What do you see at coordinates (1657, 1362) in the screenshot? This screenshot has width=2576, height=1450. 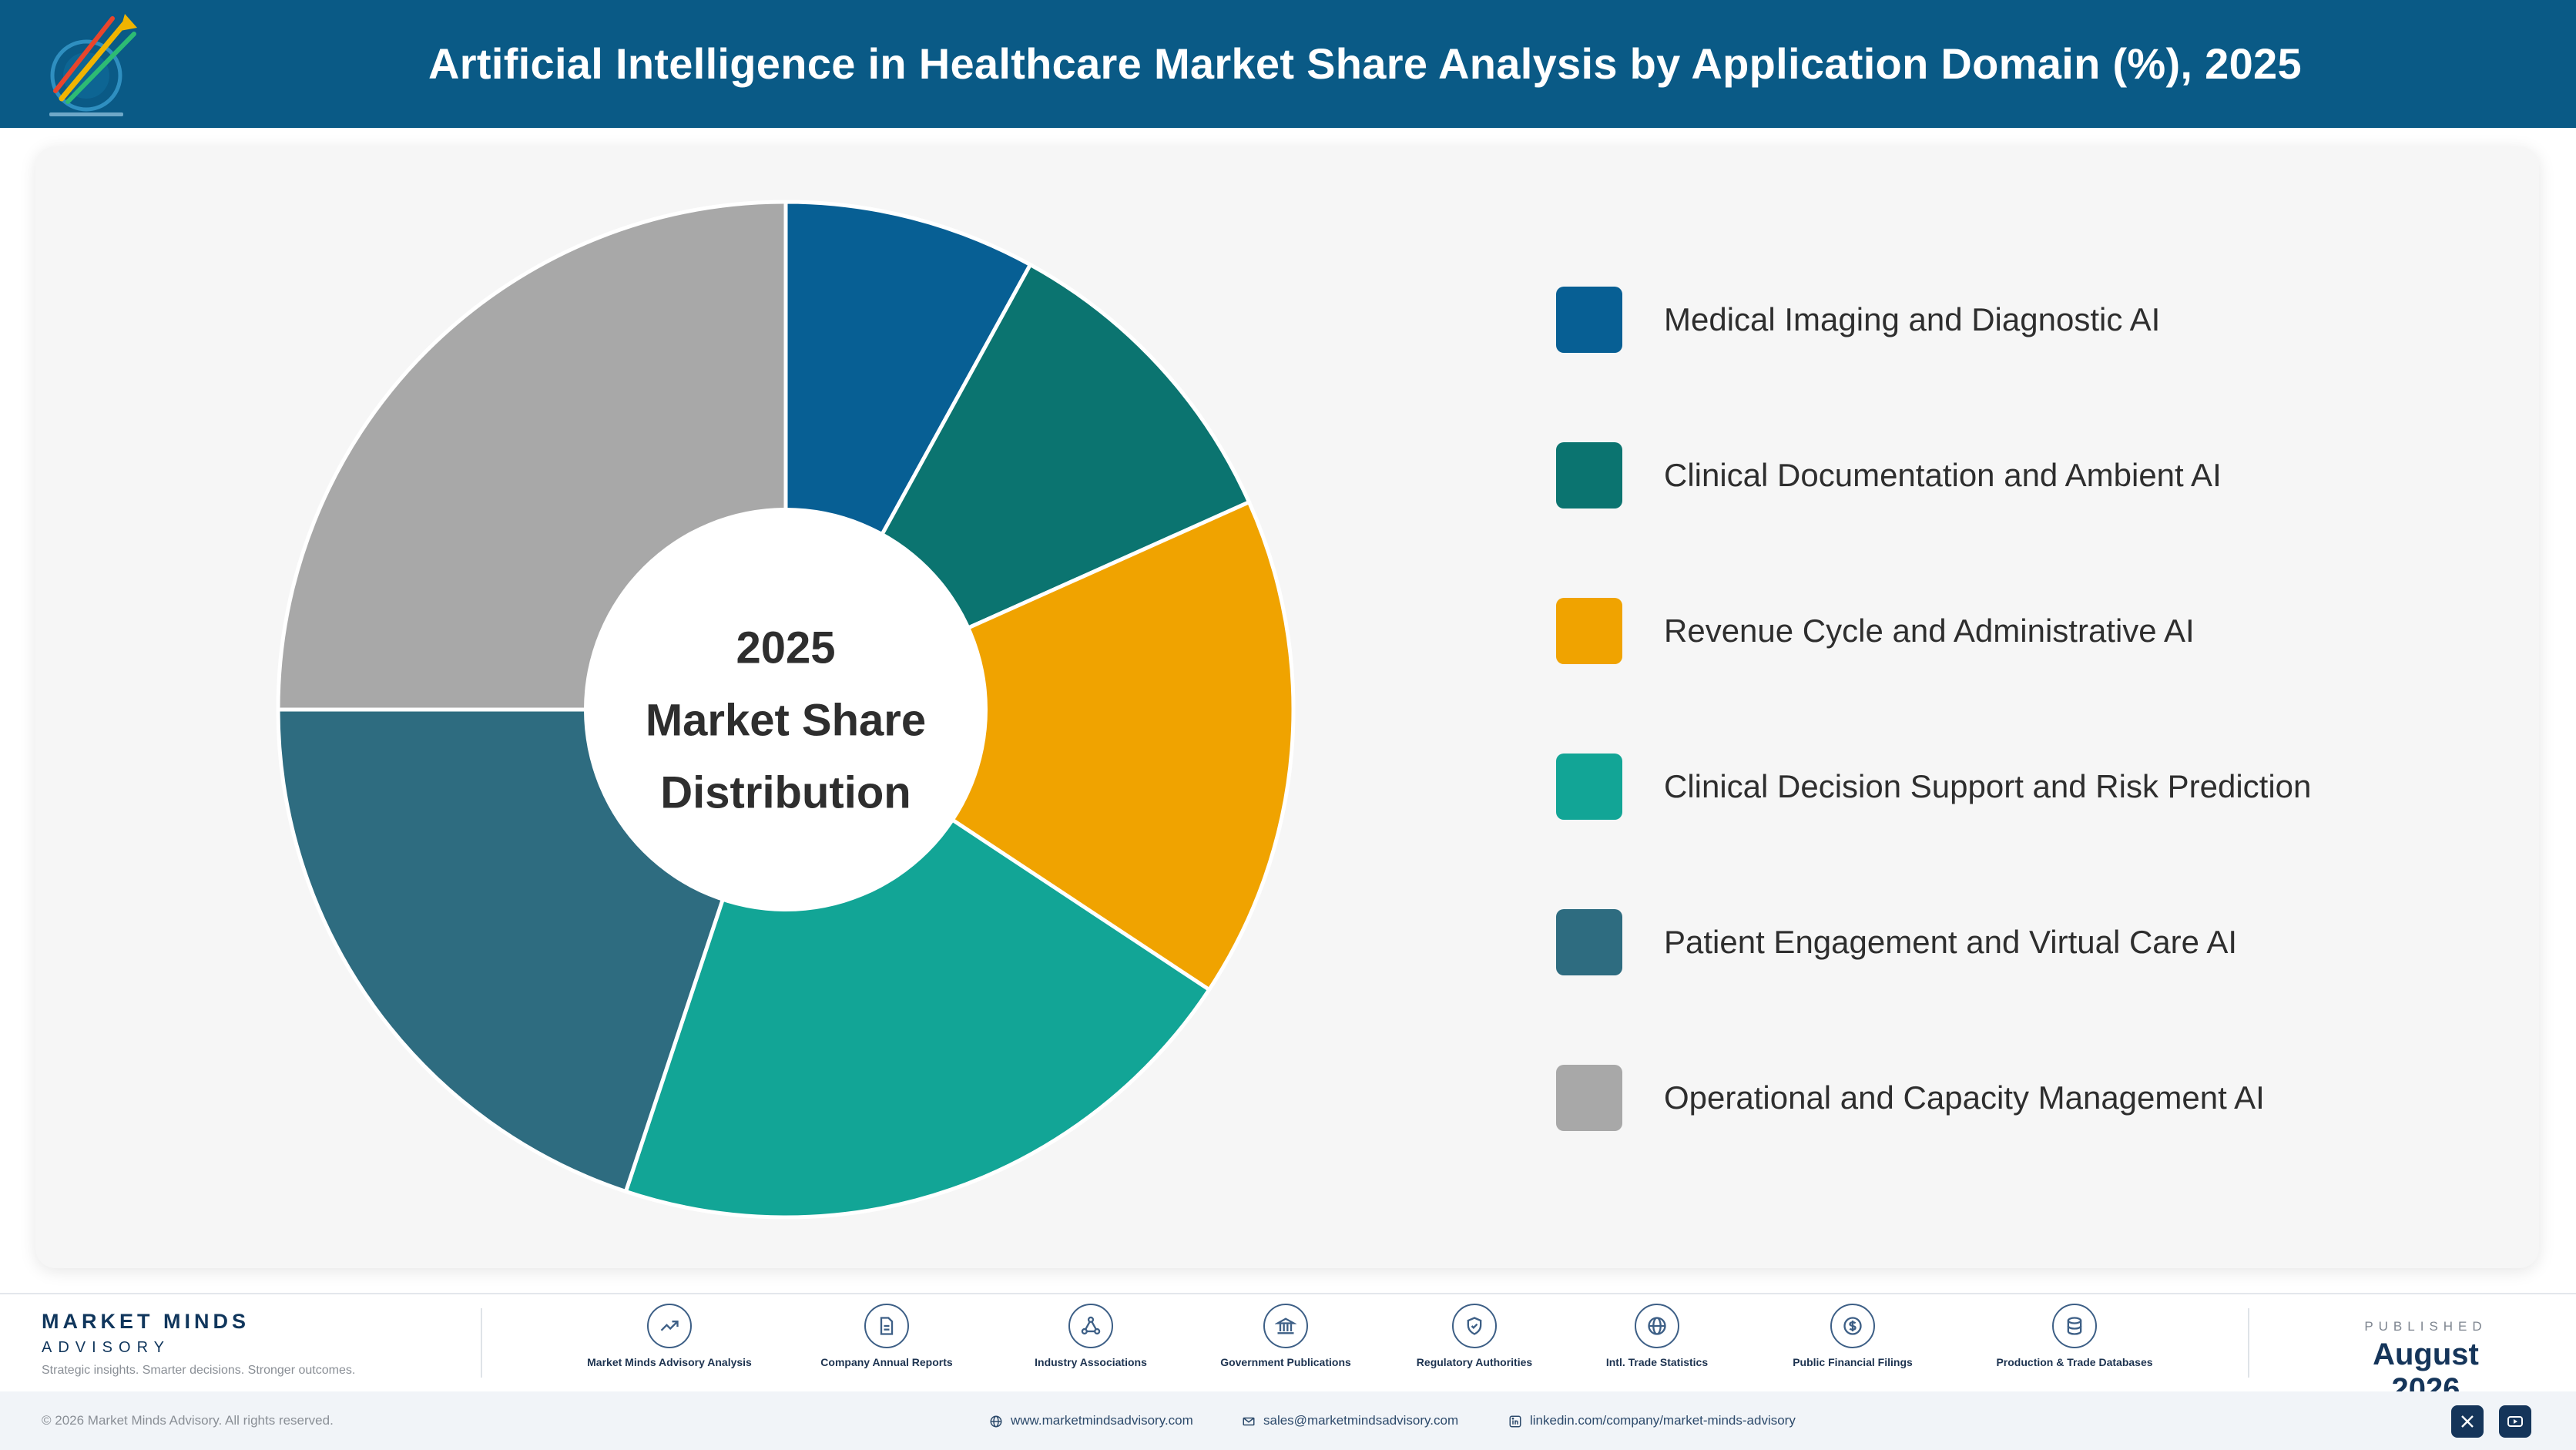 I see `source-label: Intl. Trade Statistics` at bounding box center [1657, 1362].